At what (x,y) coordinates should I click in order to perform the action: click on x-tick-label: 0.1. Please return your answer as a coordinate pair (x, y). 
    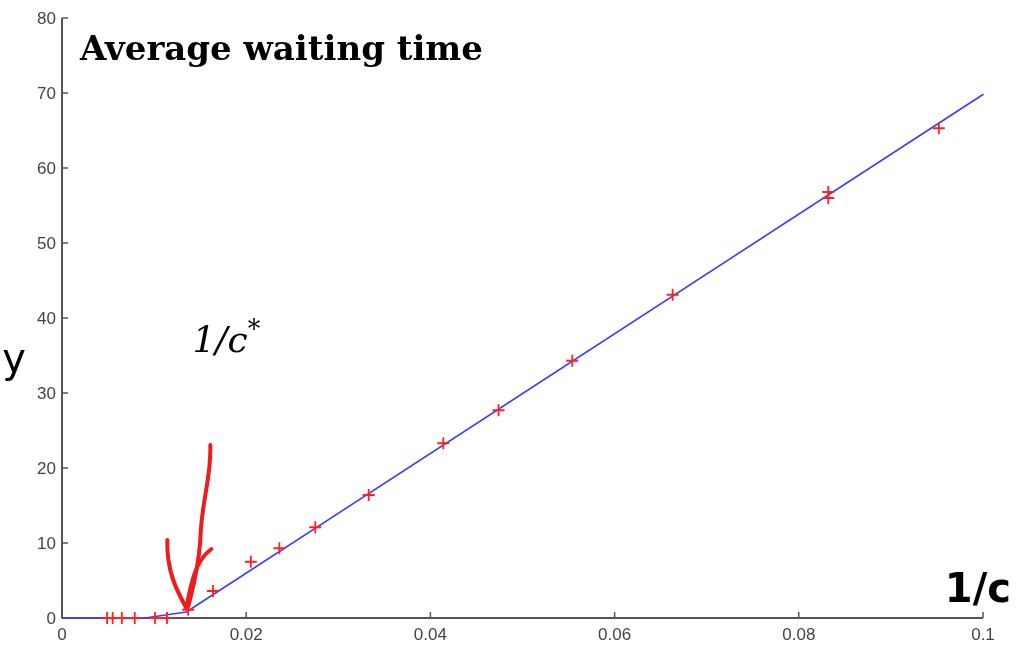
    Looking at the image, I should click on (983, 634).